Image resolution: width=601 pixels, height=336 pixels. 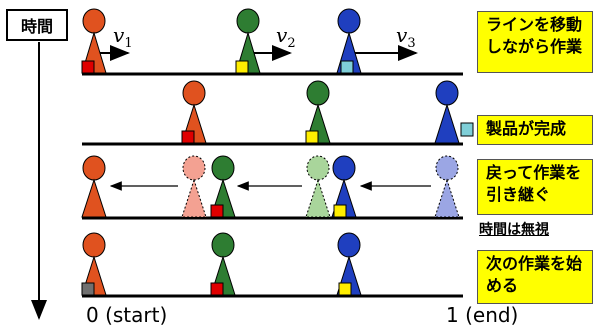 What do you see at coordinates (518, 194) in the screenshot?
I see `note-step3-line2: 引き継ぐ` at bounding box center [518, 194].